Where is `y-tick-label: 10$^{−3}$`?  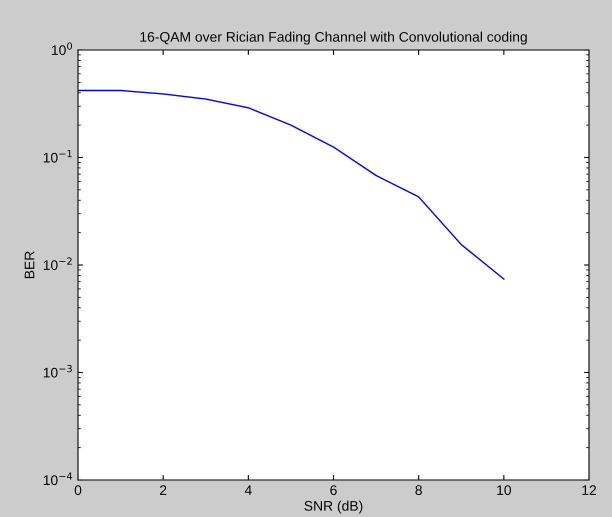 y-tick-label: 10$^{−3}$ is located at coordinates (58, 371).